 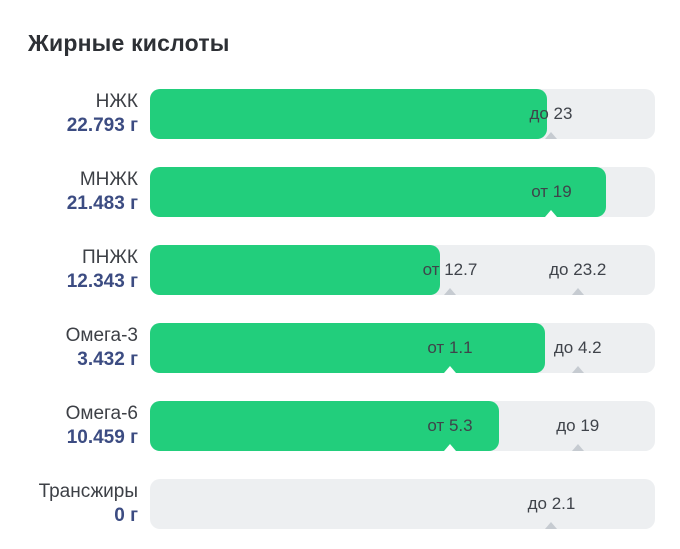 What do you see at coordinates (578, 269) in the screenshot?
I see `limit-label: до 23.2` at bounding box center [578, 269].